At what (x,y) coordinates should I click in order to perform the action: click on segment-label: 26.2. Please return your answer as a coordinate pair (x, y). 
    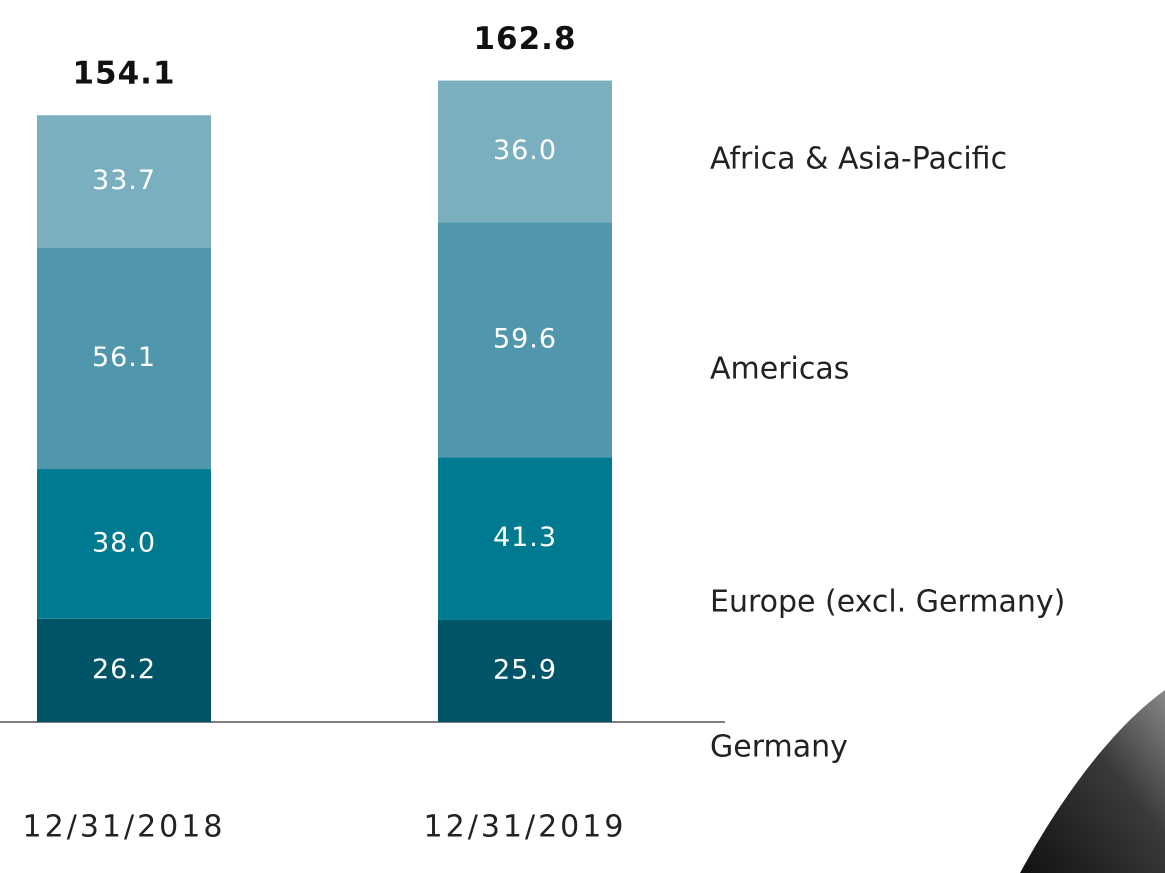
    Looking at the image, I should click on (124, 669).